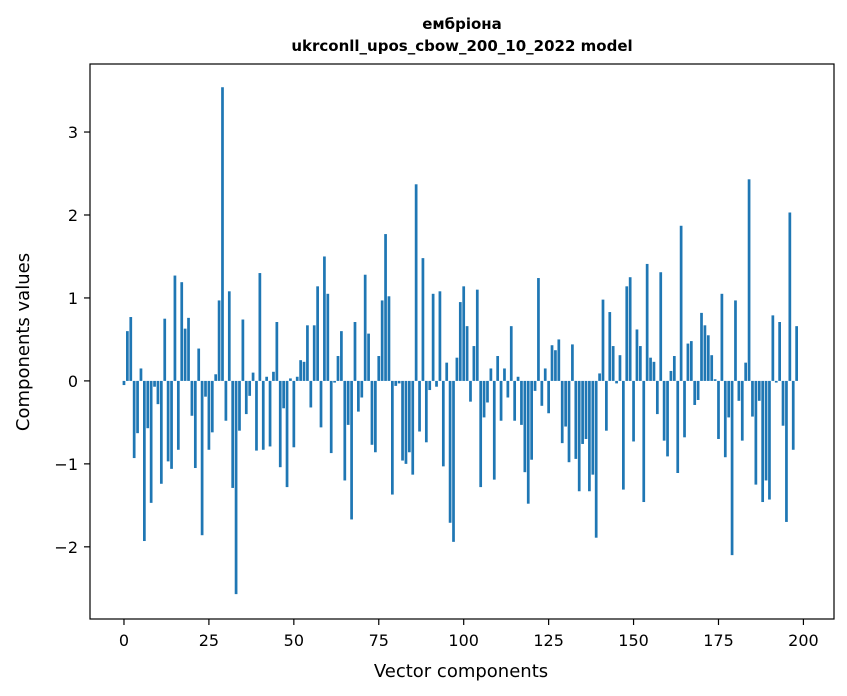  Describe the element at coordinates (718, 640) in the screenshot. I see `x-tick-label: 175` at that location.